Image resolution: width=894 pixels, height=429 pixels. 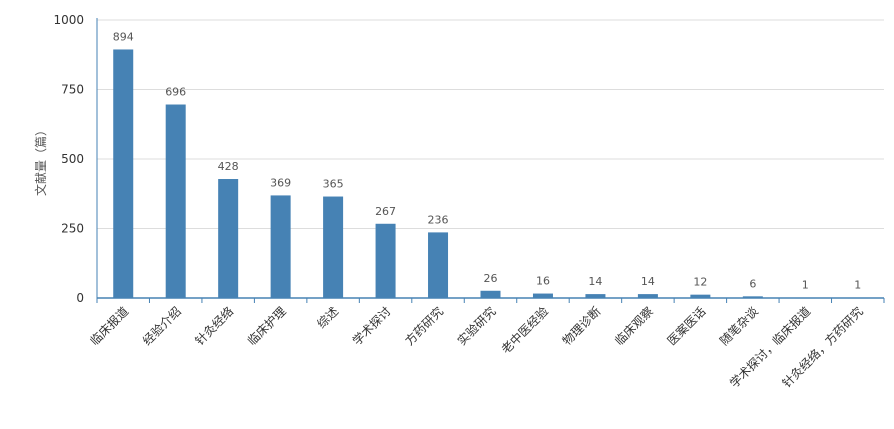 I want to click on x-tick-label: 医案医话, so click(x=686, y=326).